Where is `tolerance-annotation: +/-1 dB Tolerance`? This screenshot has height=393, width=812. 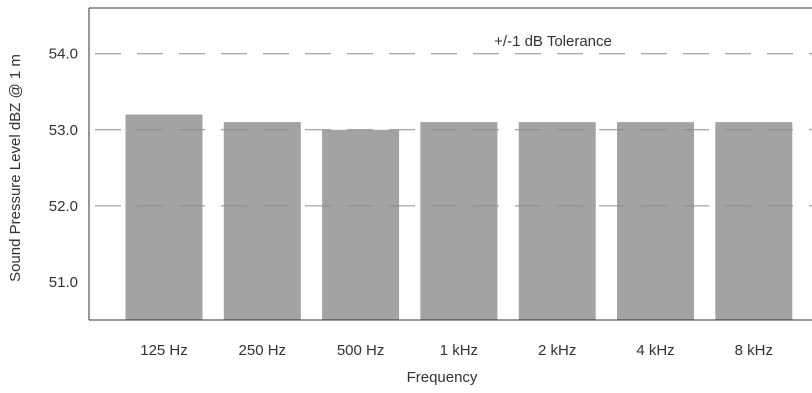 tolerance-annotation: +/-1 dB Tolerance is located at coordinates (553, 41).